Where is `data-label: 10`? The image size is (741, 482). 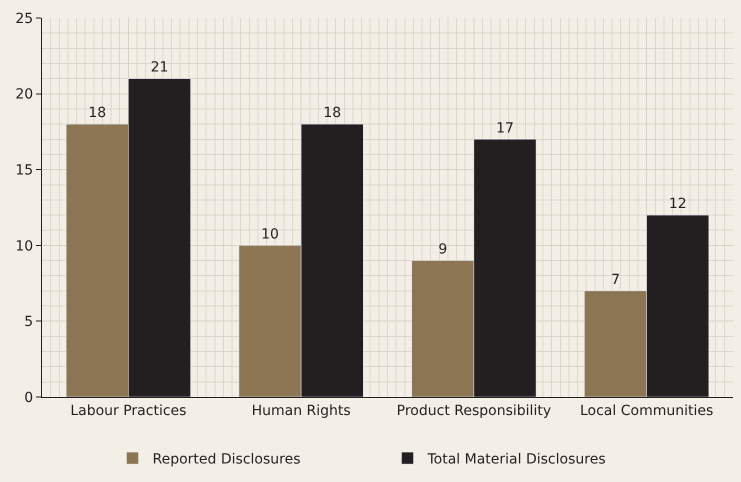
data-label: 10 is located at coordinates (270, 234).